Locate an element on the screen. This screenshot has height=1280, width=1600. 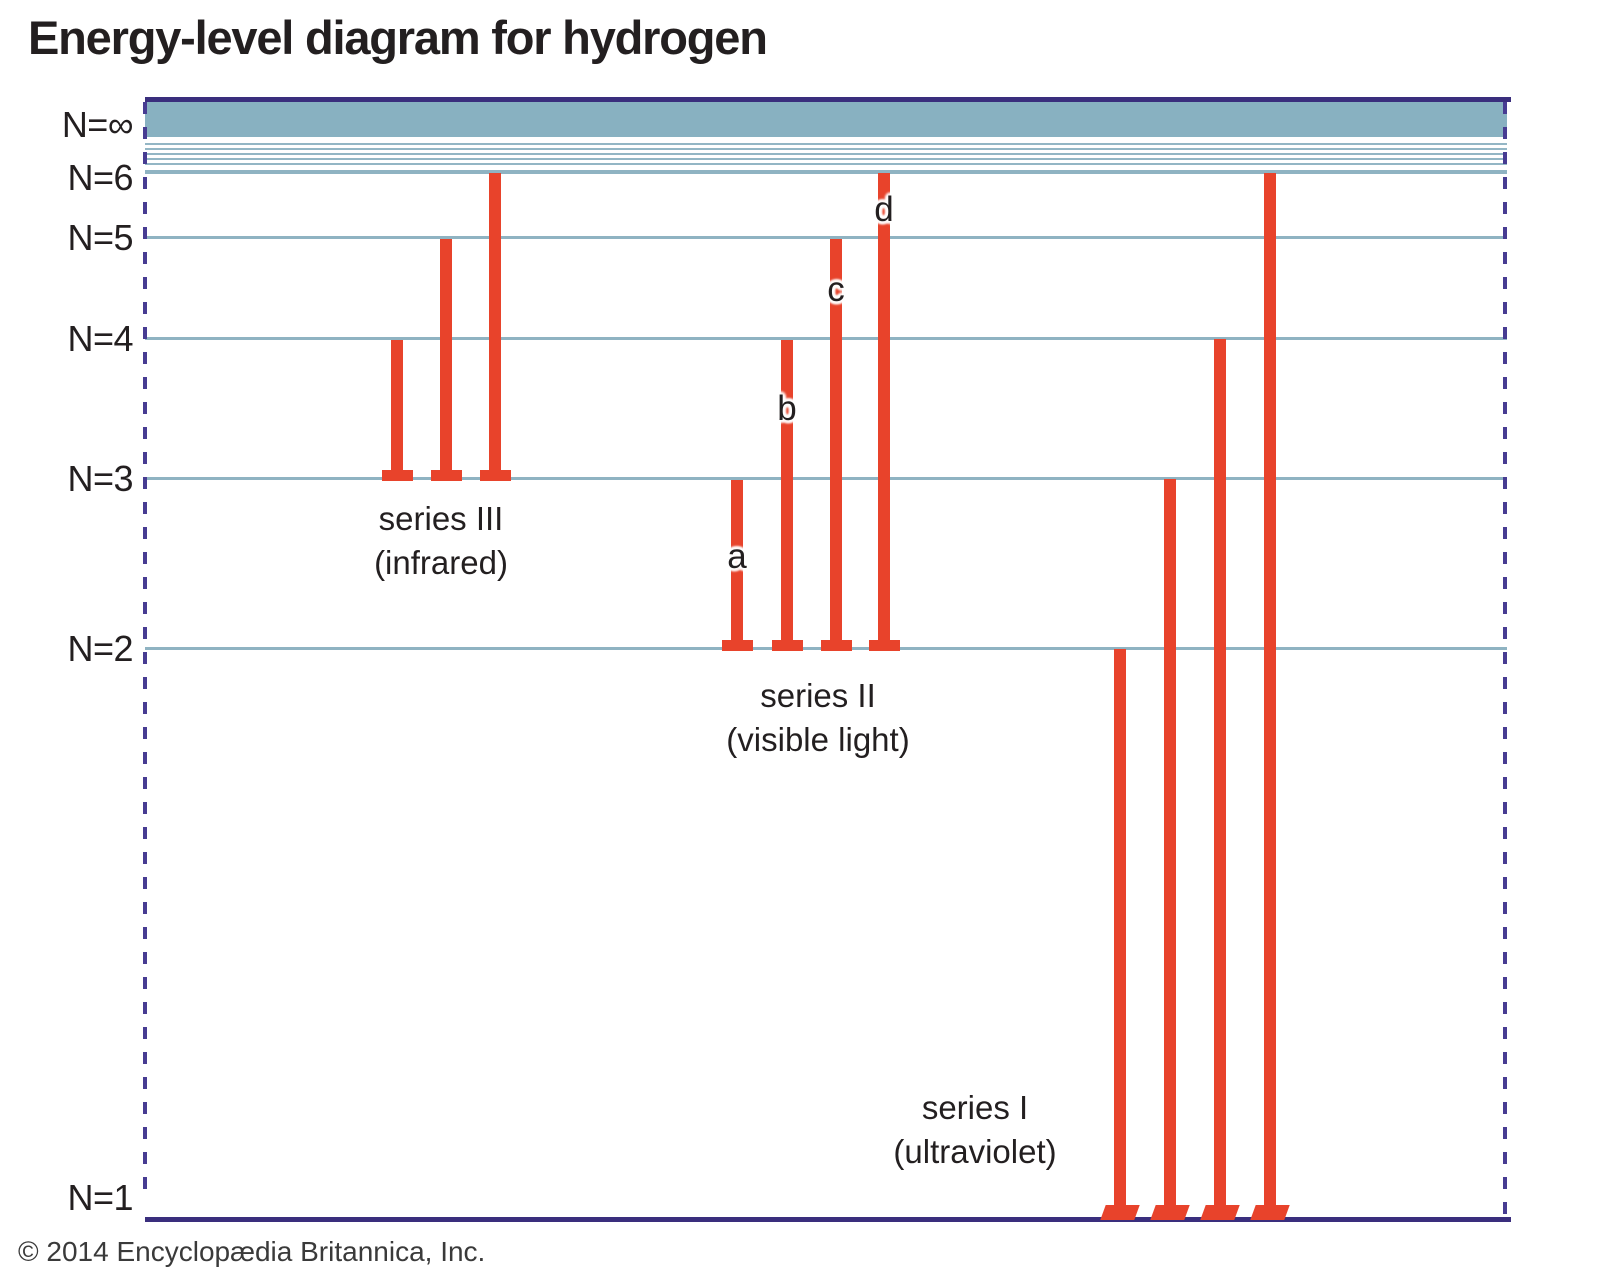
series-i-caption: series I (ultraviolet) is located at coordinates (974, 1130).